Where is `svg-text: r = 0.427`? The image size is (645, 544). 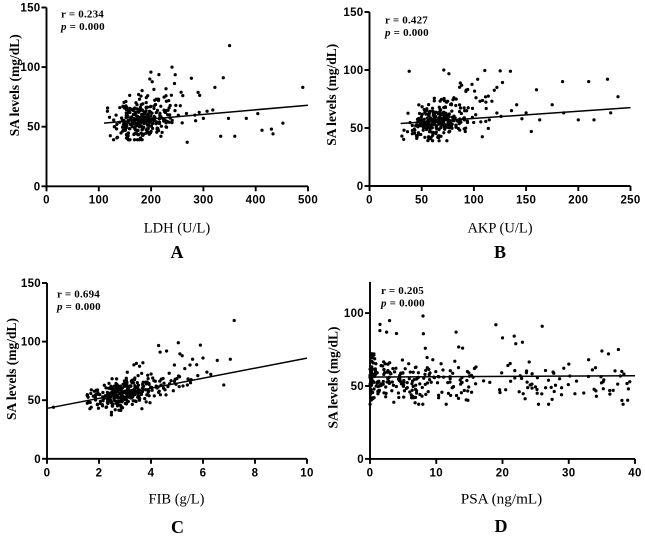
svg-text: r = 0.427 is located at coordinates (406, 21).